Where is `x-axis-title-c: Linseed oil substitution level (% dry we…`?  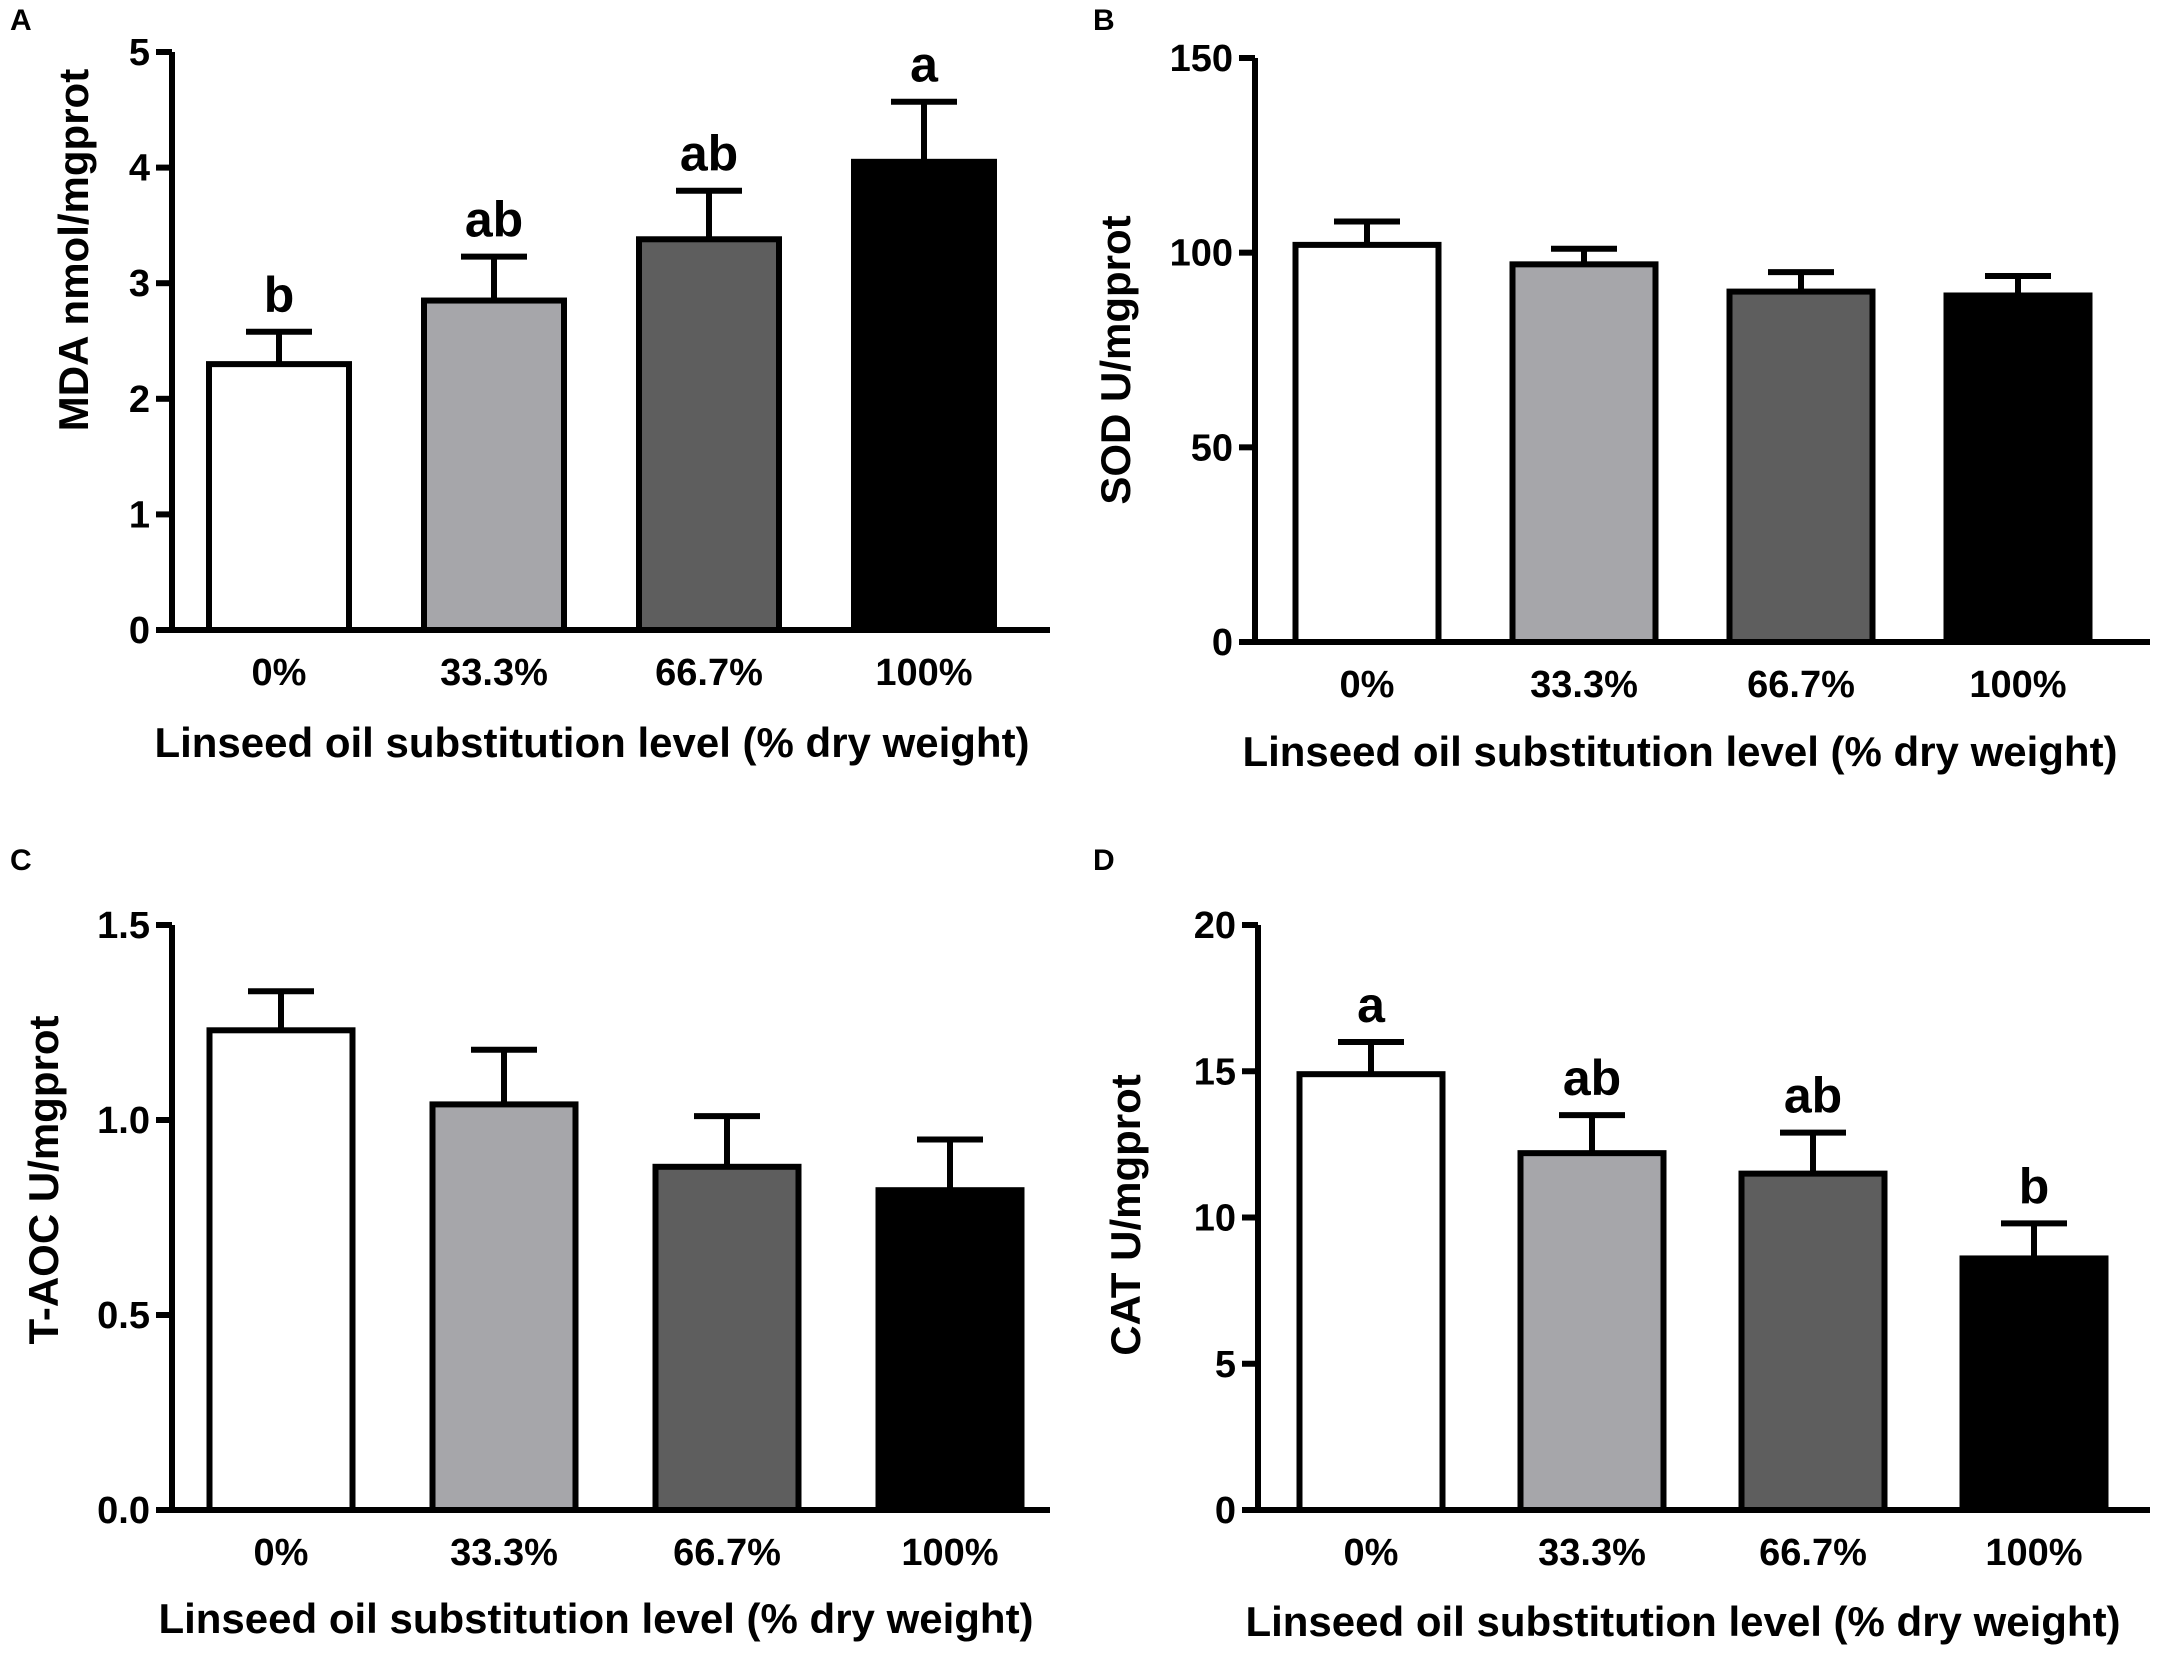 x-axis-title-c: Linseed oil substitution level (% dry we… is located at coordinates (595, 1618).